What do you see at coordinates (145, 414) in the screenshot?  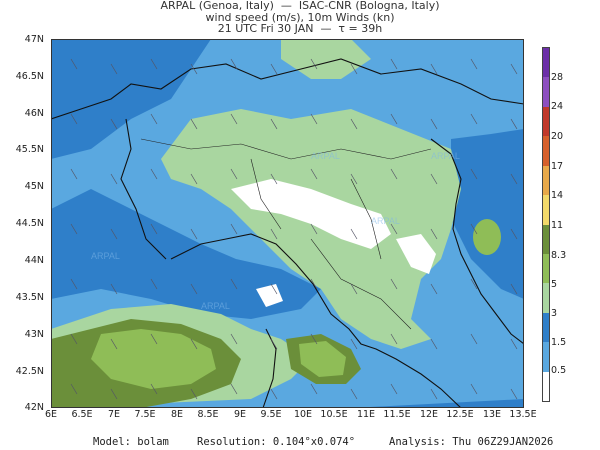 I see `lon-label-7-5: 7.5E` at bounding box center [145, 414].